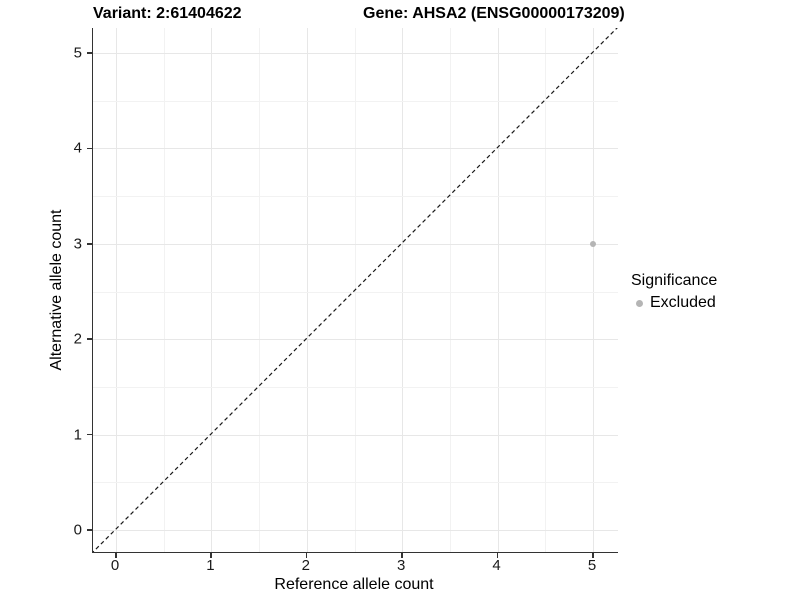 This screenshot has height=600, width=800. I want to click on y-axis-tick-label: 3, so click(77, 244).